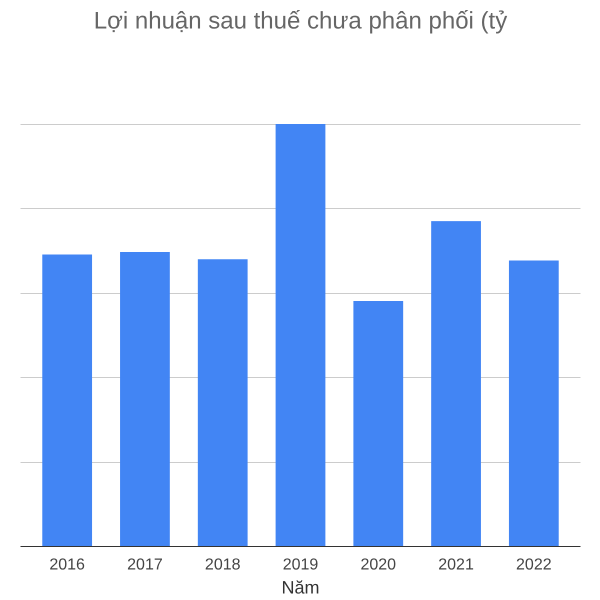 Image resolution: width=600 pixels, height=600 pixels. Describe the element at coordinates (534, 565) in the screenshot. I see `x-tick-label: 2022` at that location.